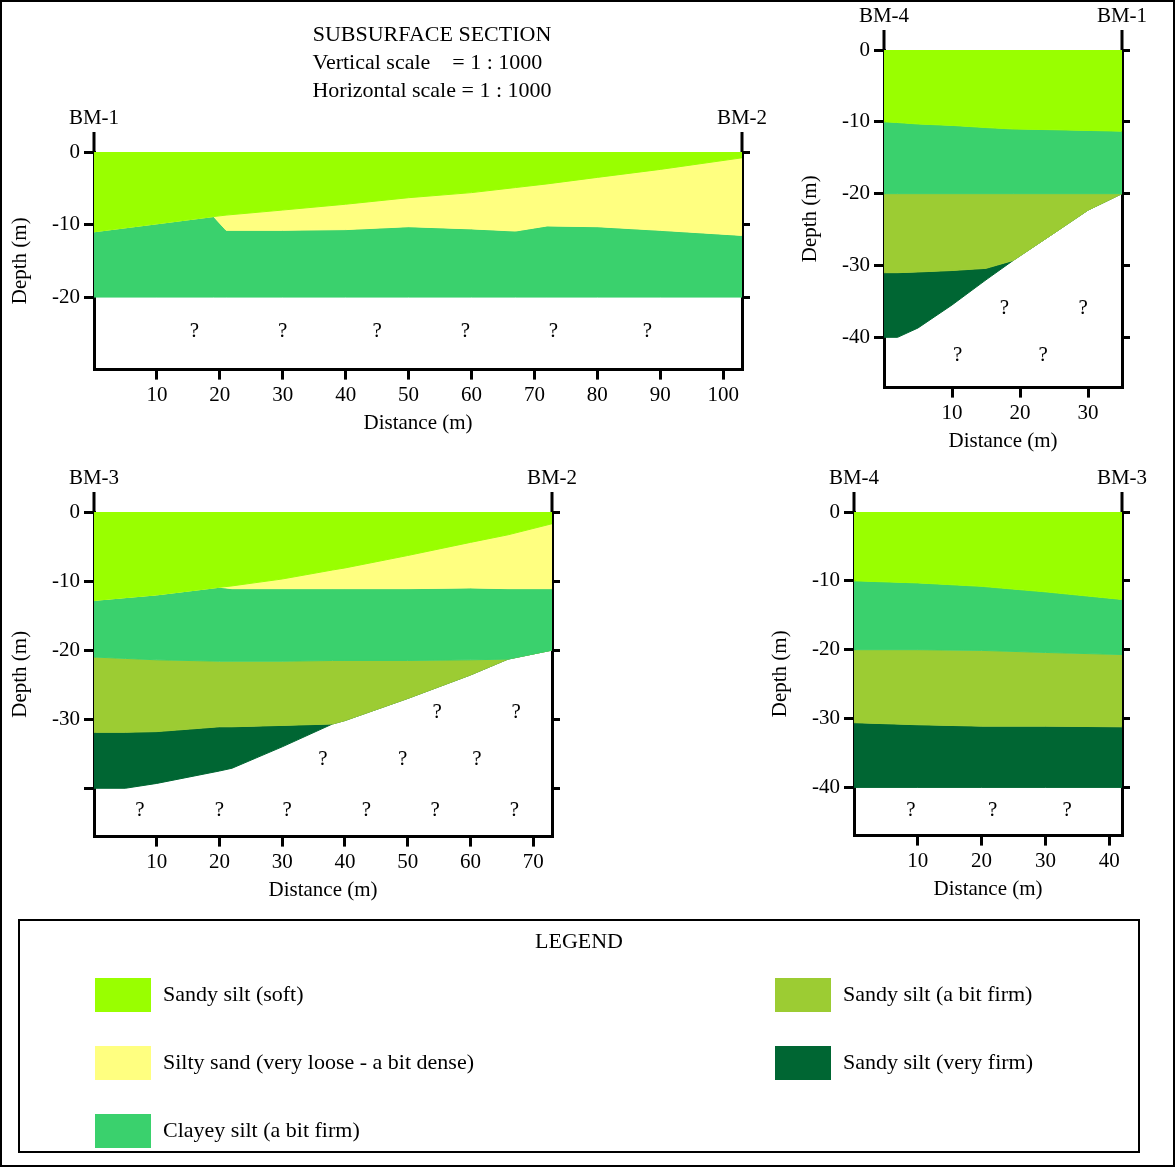 The width and height of the screenshot is (1175, 1167). I want to click on legend-label: Silty sand (very loose - a bit dense), so click(318, 1061).